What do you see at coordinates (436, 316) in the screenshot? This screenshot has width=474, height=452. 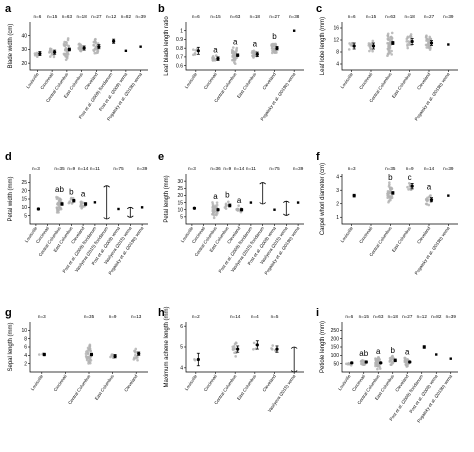 I see `sample-size-label: n=82` at bounding box center [436, 316].